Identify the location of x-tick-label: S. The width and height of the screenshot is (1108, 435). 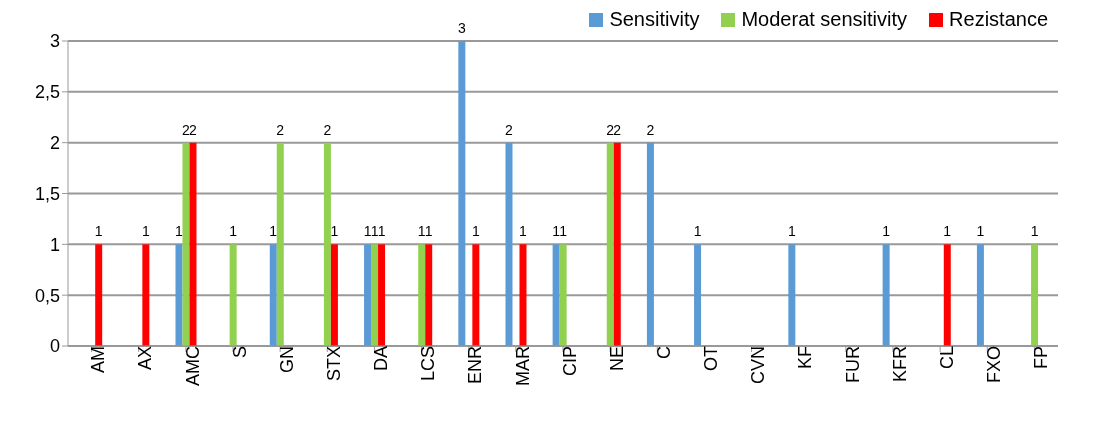
(239, 352).